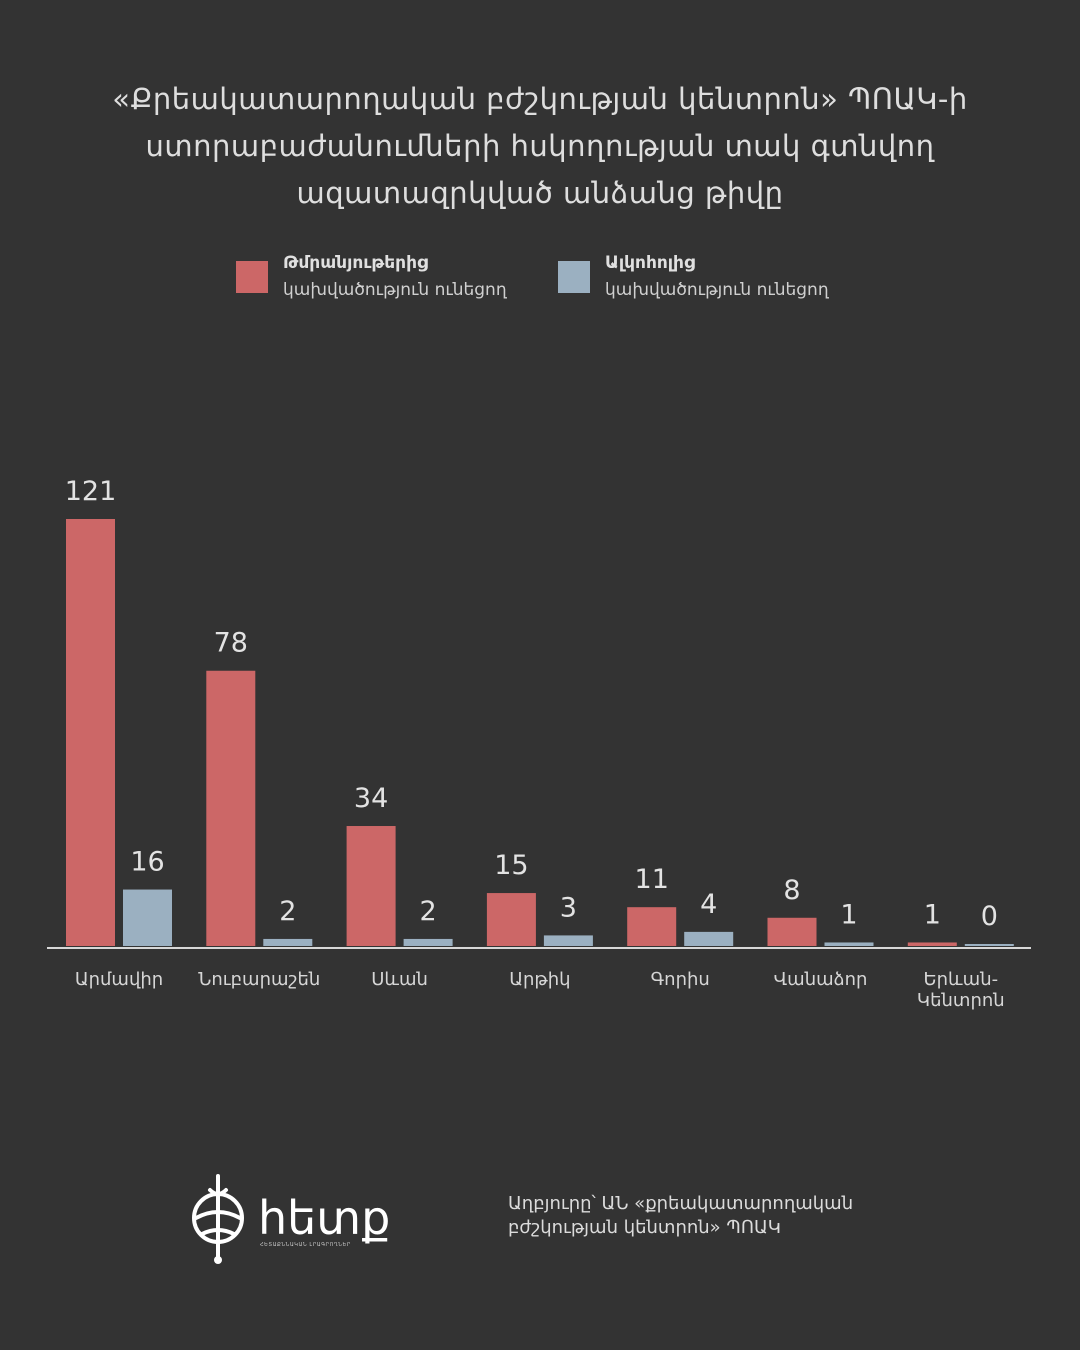 Image resolution: width=1080 pixels, height=1350 pixels. Describe the element at coordinates (708, 904) in the screenshot. I see `data-label-alcohol-4: 4` at that location.